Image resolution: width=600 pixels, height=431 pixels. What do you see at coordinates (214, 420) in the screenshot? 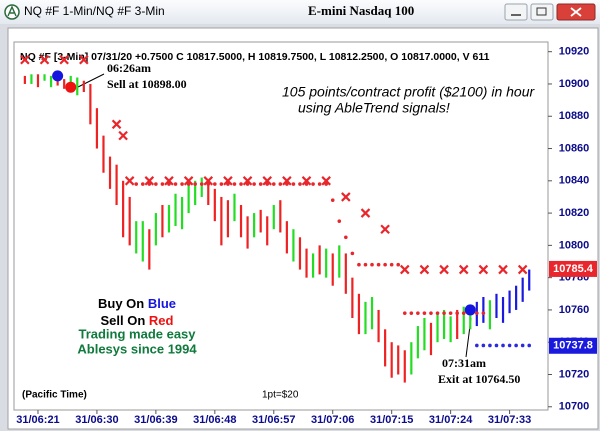
I see `x-tick-label: 31/06:48` at bounding box center [214, 420].